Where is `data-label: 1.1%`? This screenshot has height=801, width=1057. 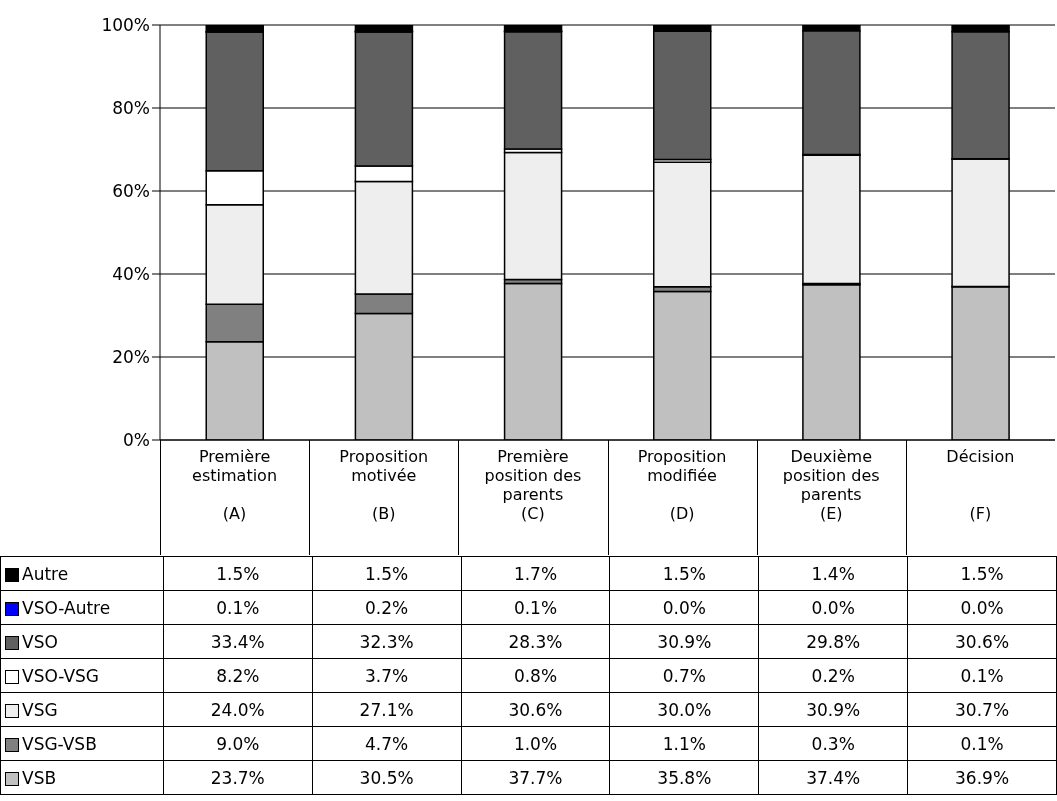
data-label: 1.1% is located at coordinates (684, 743).